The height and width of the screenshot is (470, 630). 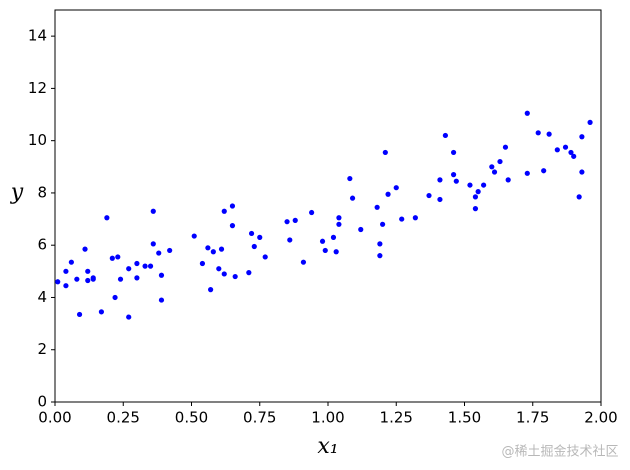 I want to click on y-axis-title: y, so click(x=17, y=192).